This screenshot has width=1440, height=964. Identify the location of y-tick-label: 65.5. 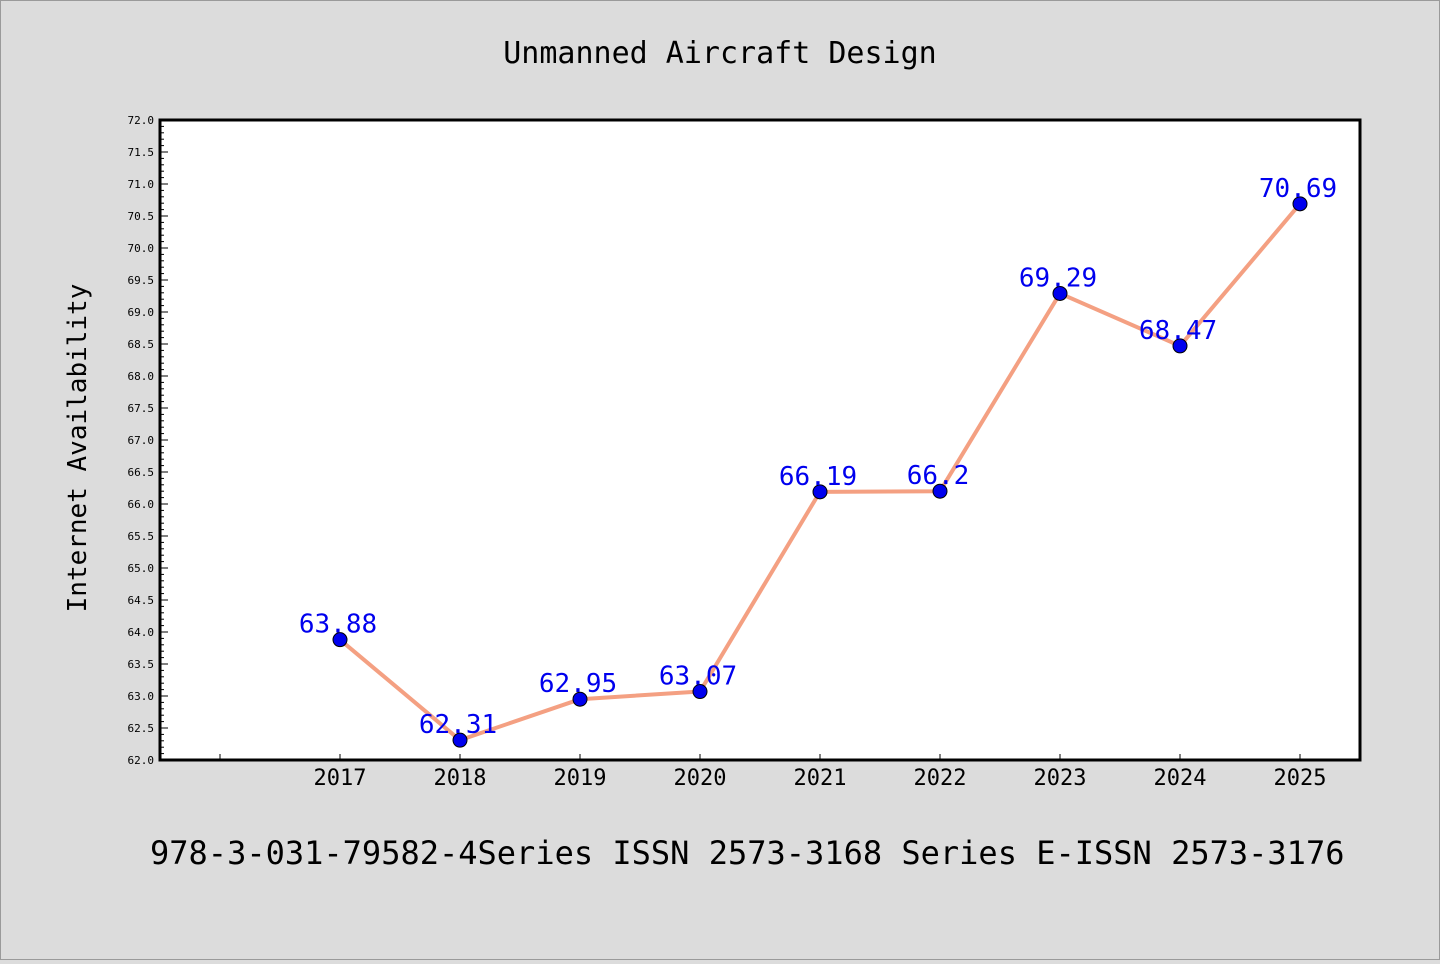
(141, 536).